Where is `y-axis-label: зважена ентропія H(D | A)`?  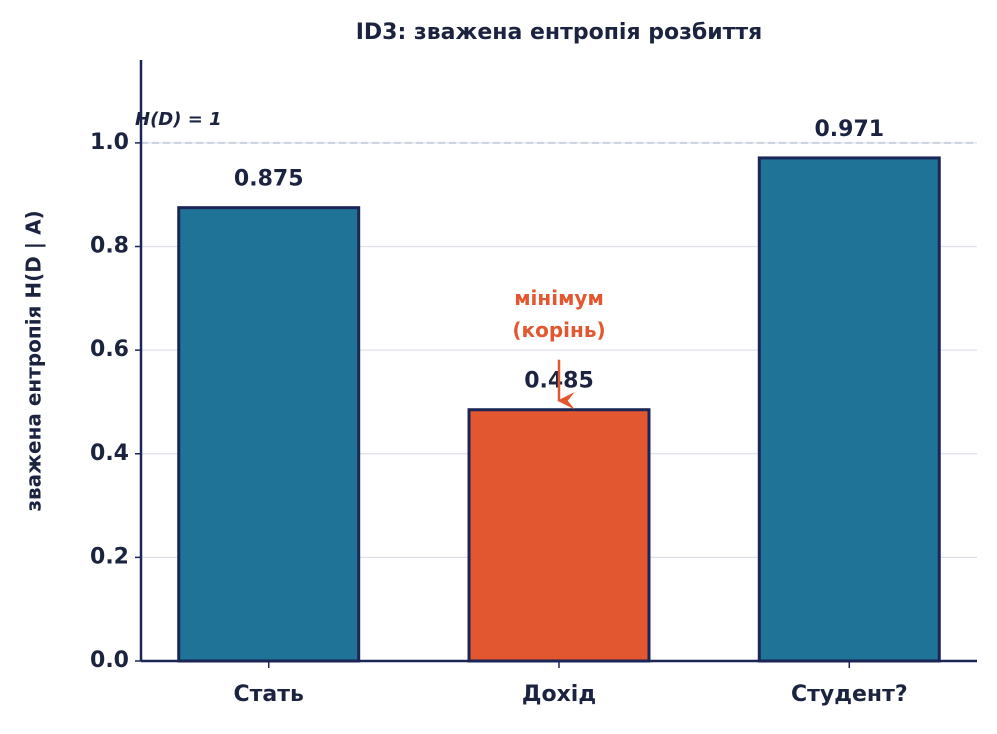 y-axis-label: зважена ентропія H(D | A) is located at coordinates (34, 360).